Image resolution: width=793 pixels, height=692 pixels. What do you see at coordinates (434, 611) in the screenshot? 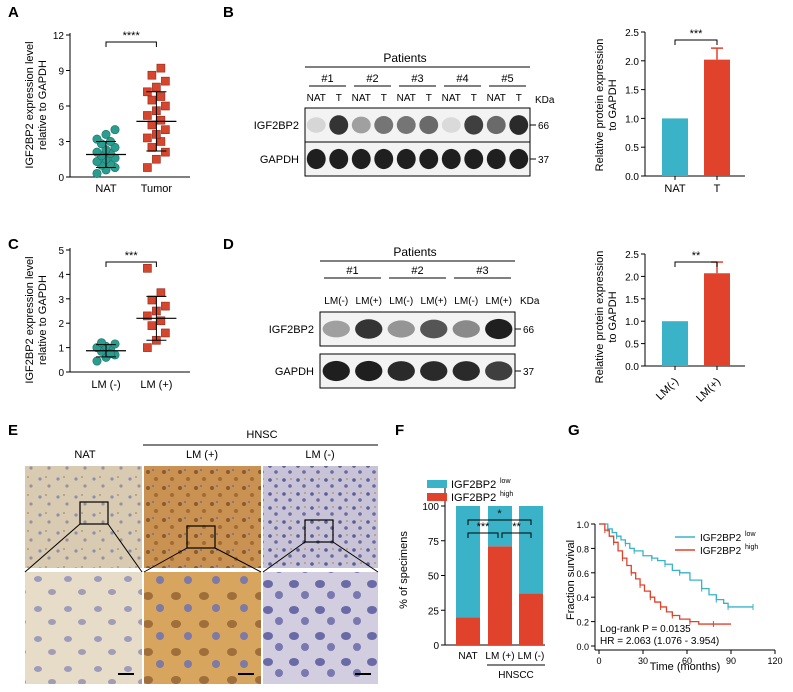
I see `y-tick-label: 25` at bounding box center [434, 611].